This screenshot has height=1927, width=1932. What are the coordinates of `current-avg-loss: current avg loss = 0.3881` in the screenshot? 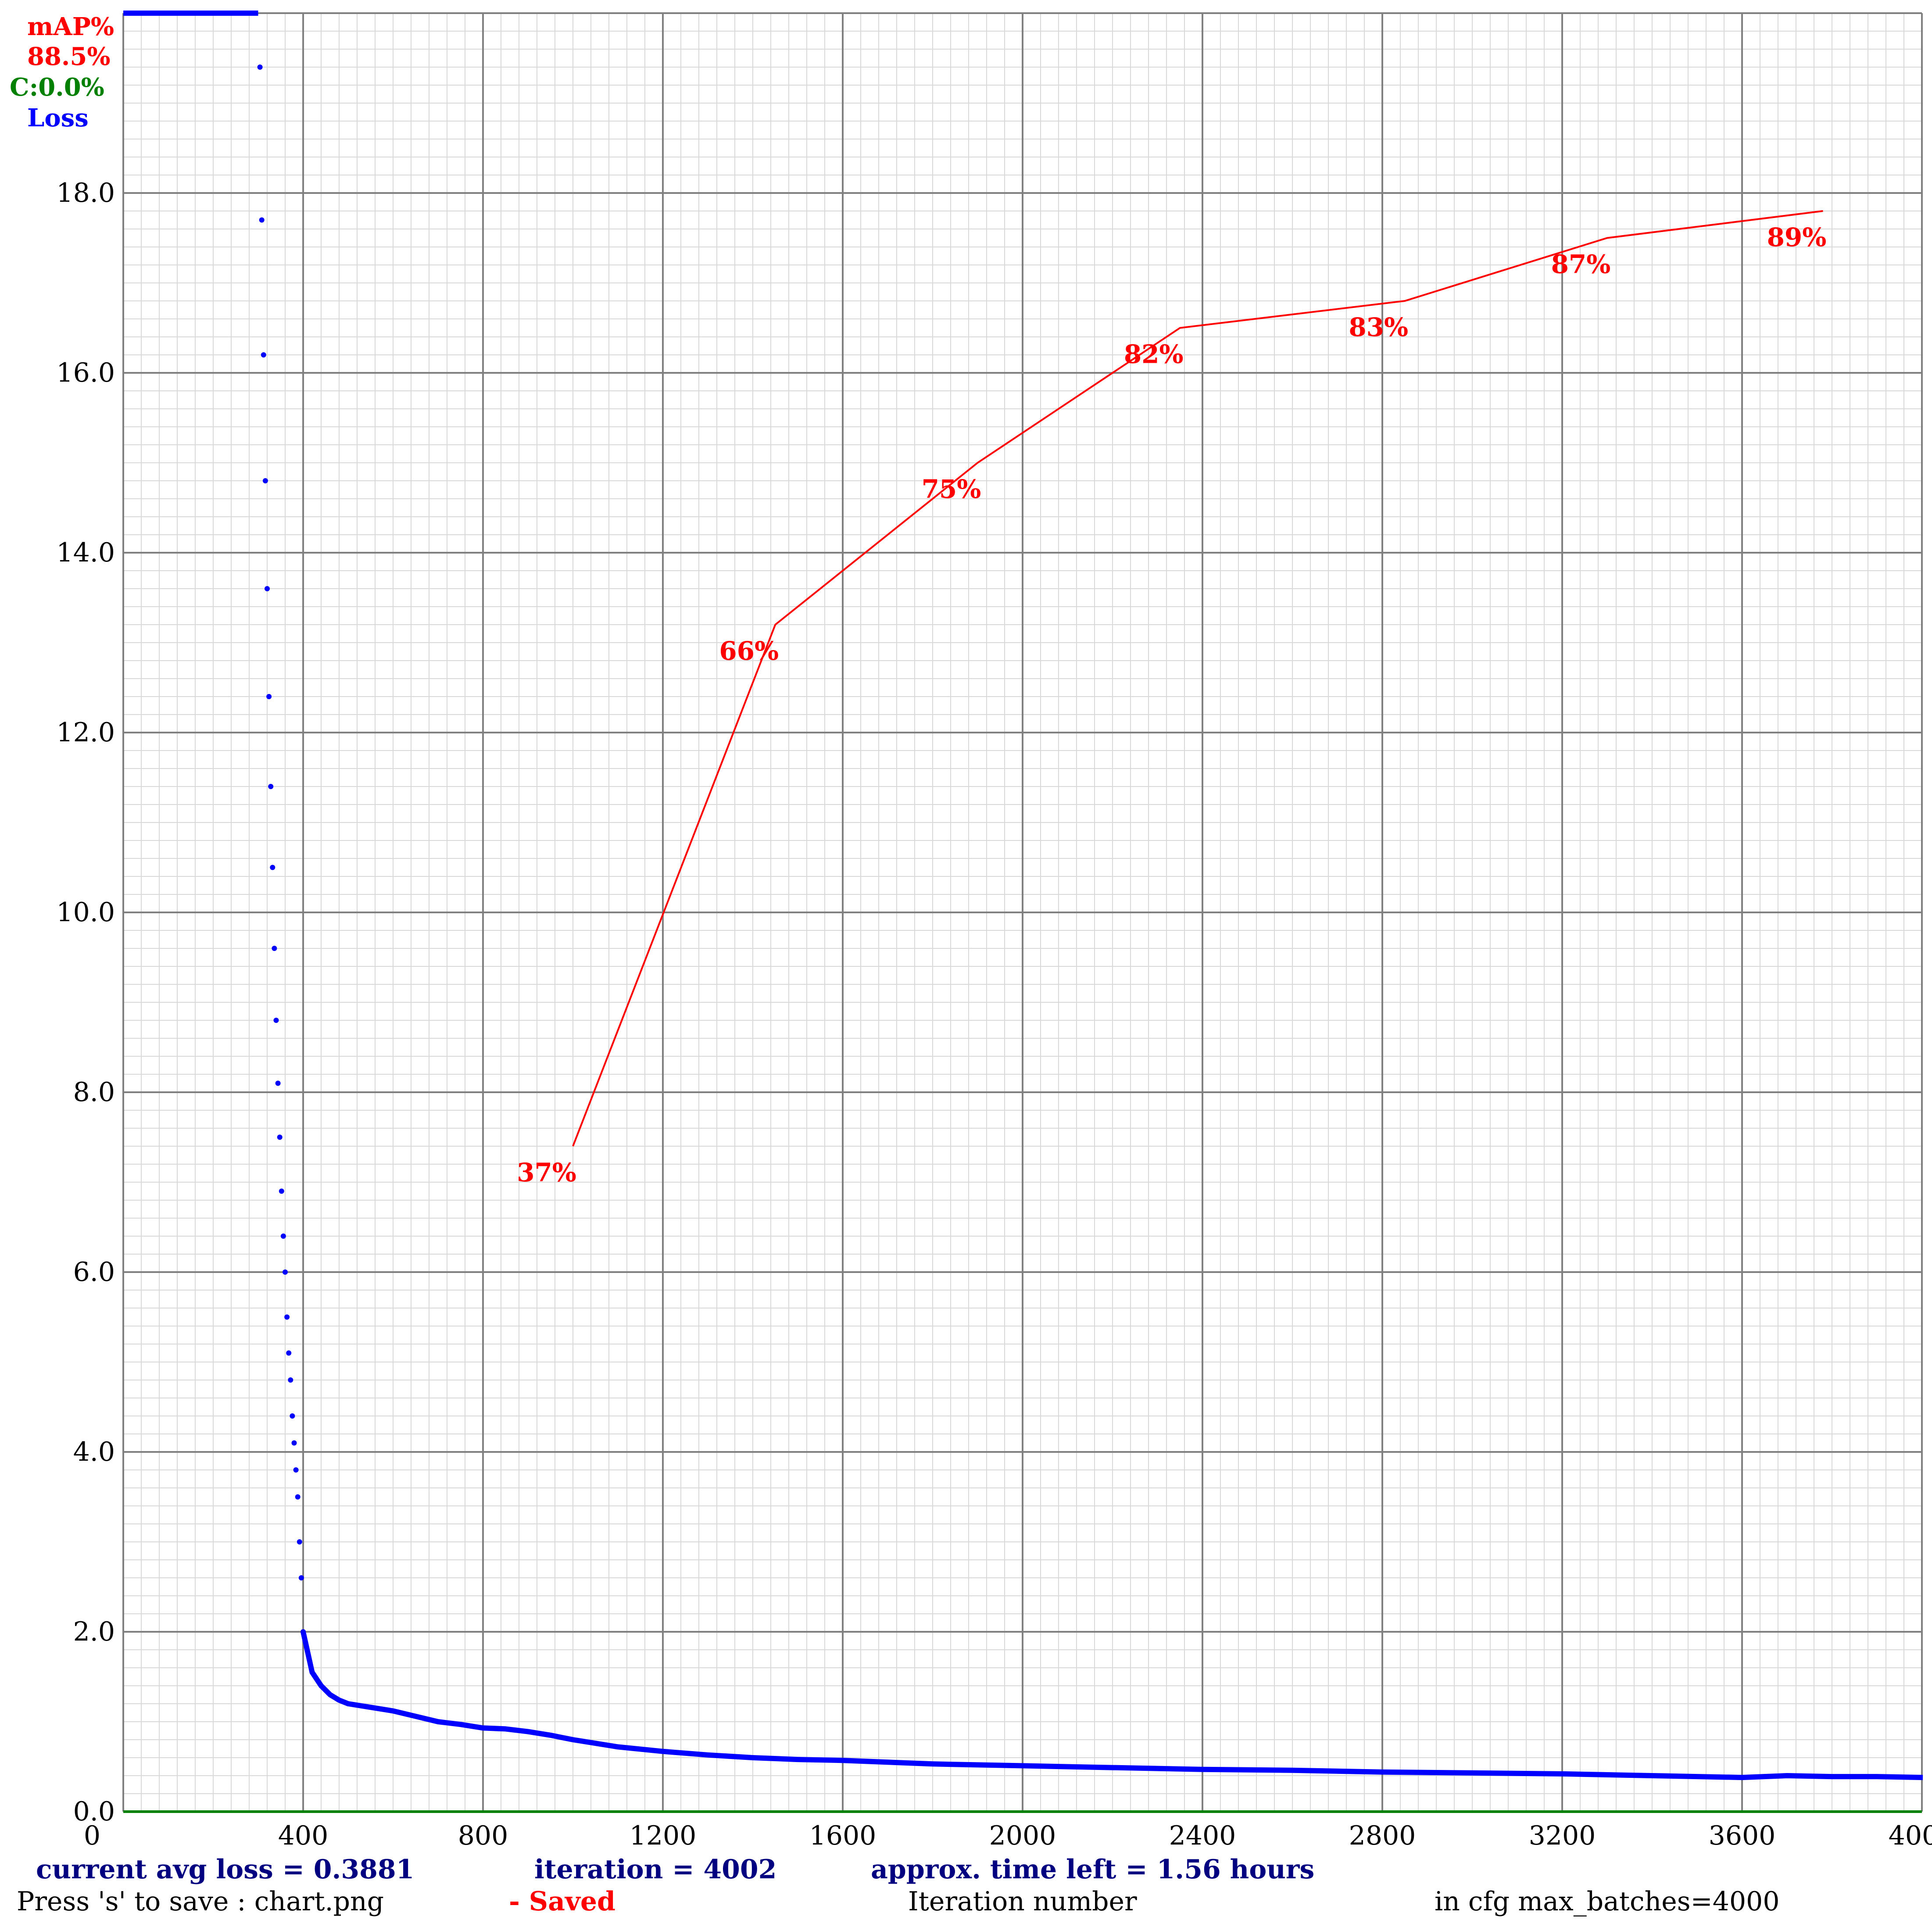 It's located at (225, 1869).